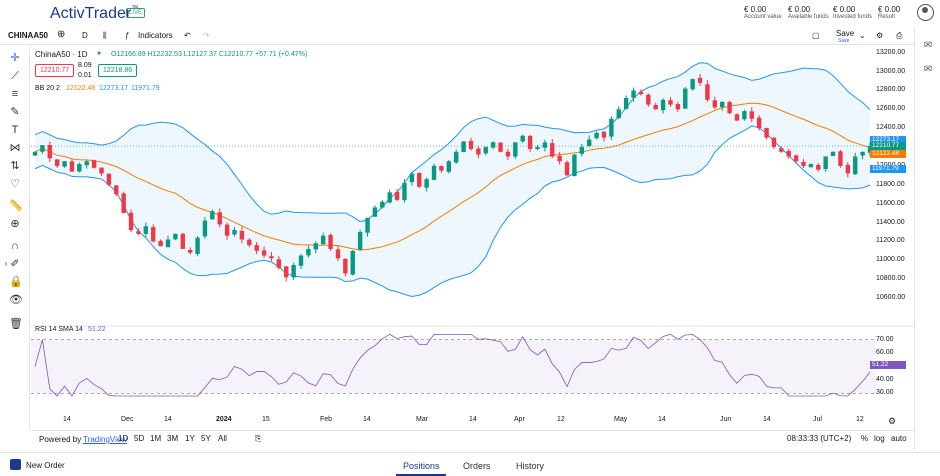  What do you see at coordinates (16, 300) in the screenshot?
I see `eye-icon: 👁` at bounding box center [16, 300].